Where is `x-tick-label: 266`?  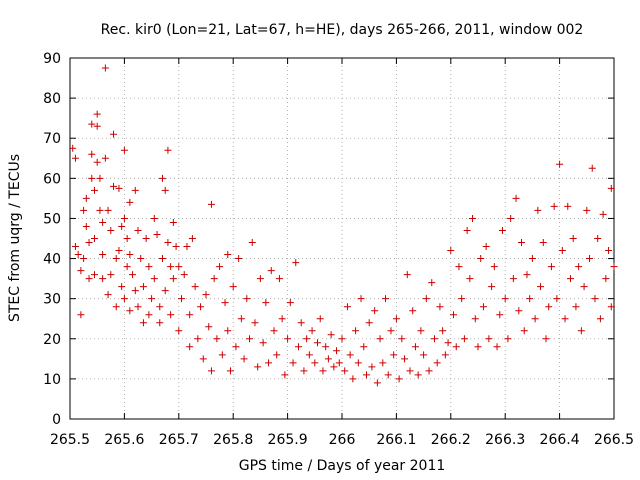
x-tick-label: 266 is located at coordinates (342, 440).